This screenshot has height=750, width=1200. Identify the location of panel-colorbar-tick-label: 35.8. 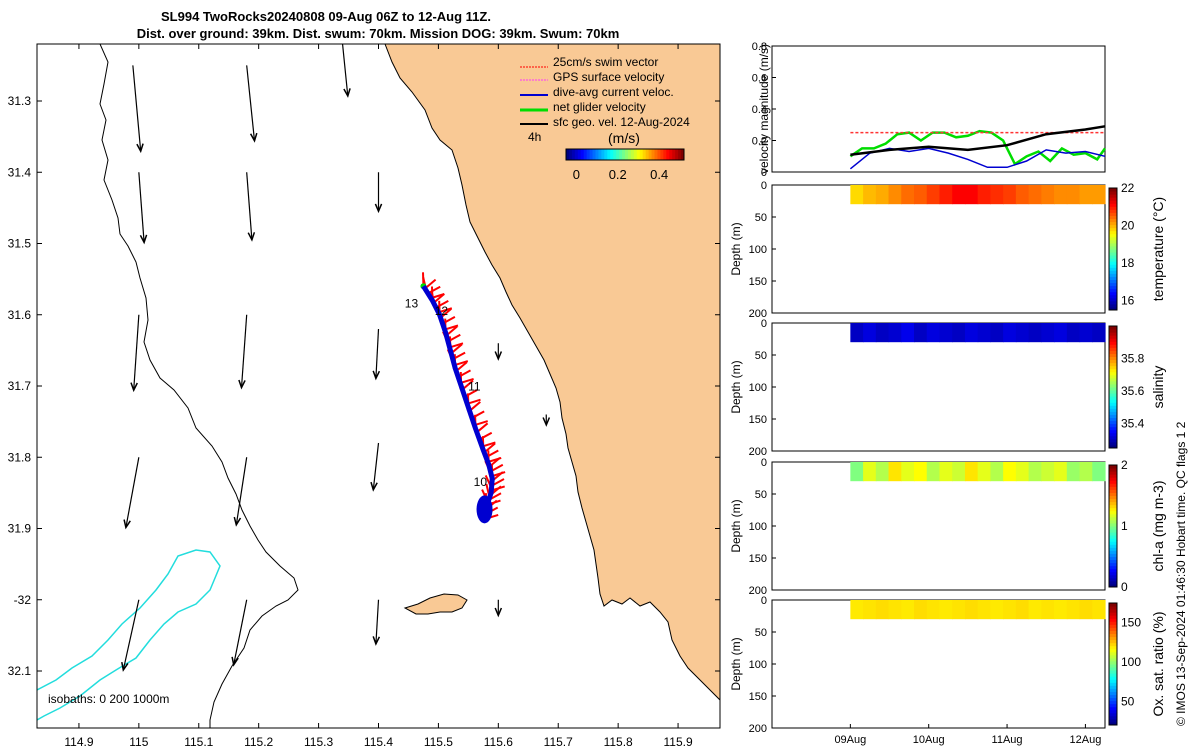
(1133, 359).